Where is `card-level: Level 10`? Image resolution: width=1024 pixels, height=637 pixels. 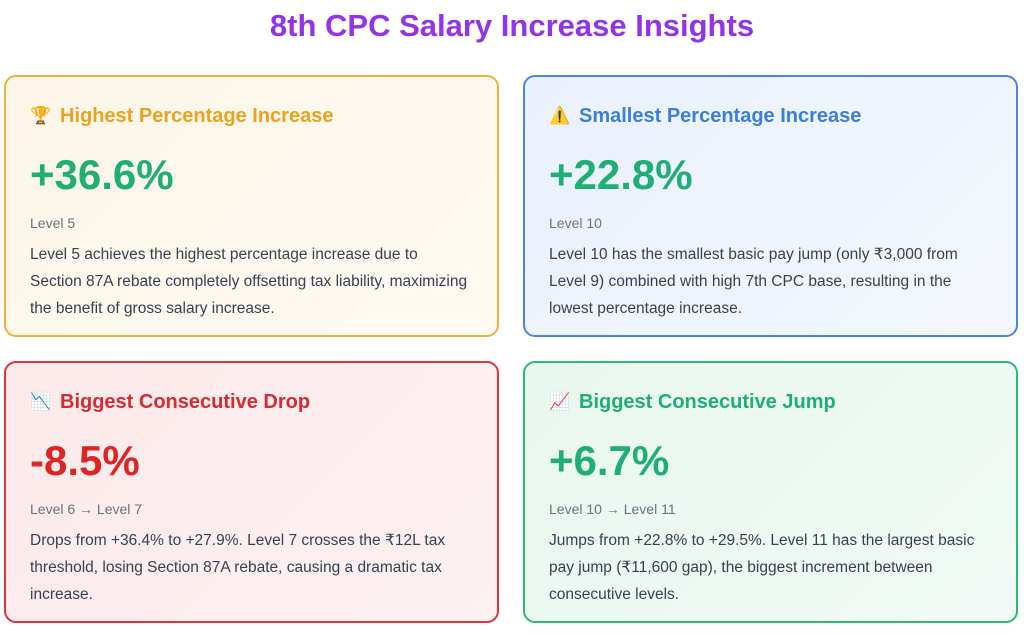
card-level: Level 10 is located at coordinates (575, 223).